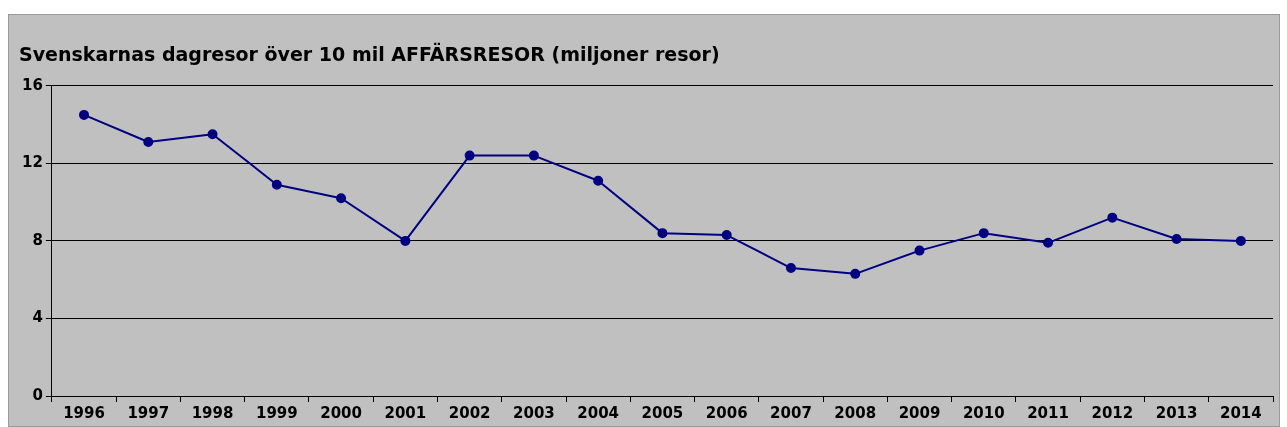  I want to click on x-tick-label: 1999, so click(276, 412).